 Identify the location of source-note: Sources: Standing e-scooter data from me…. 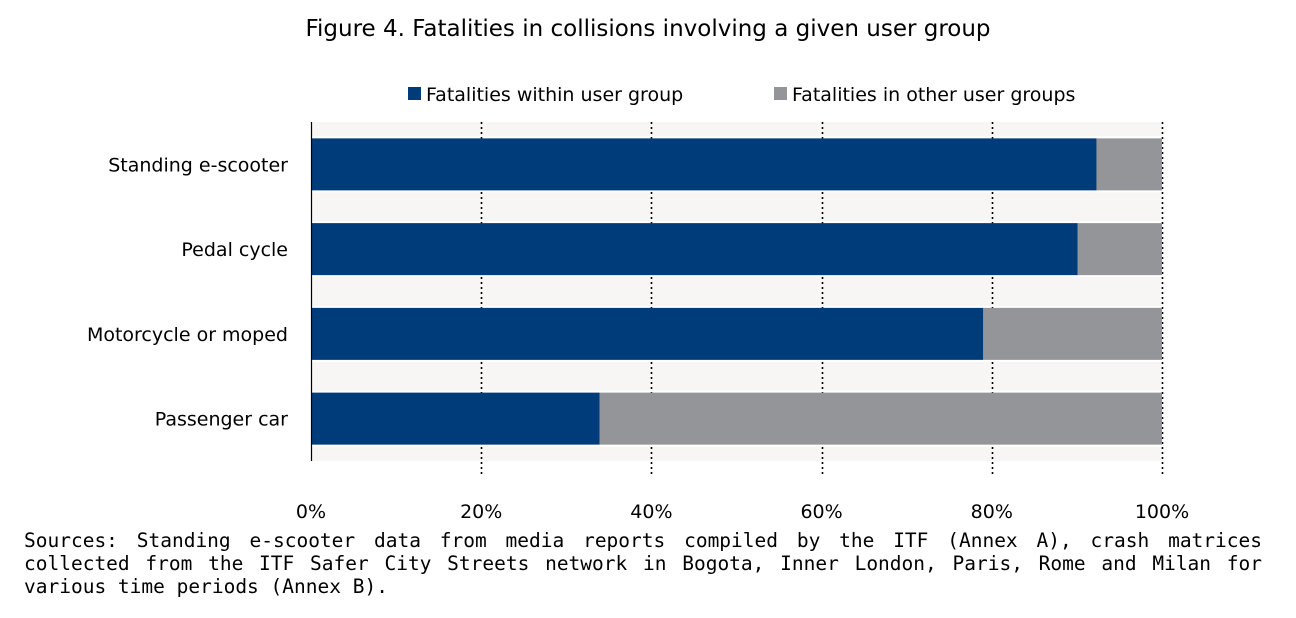
(643, 563).